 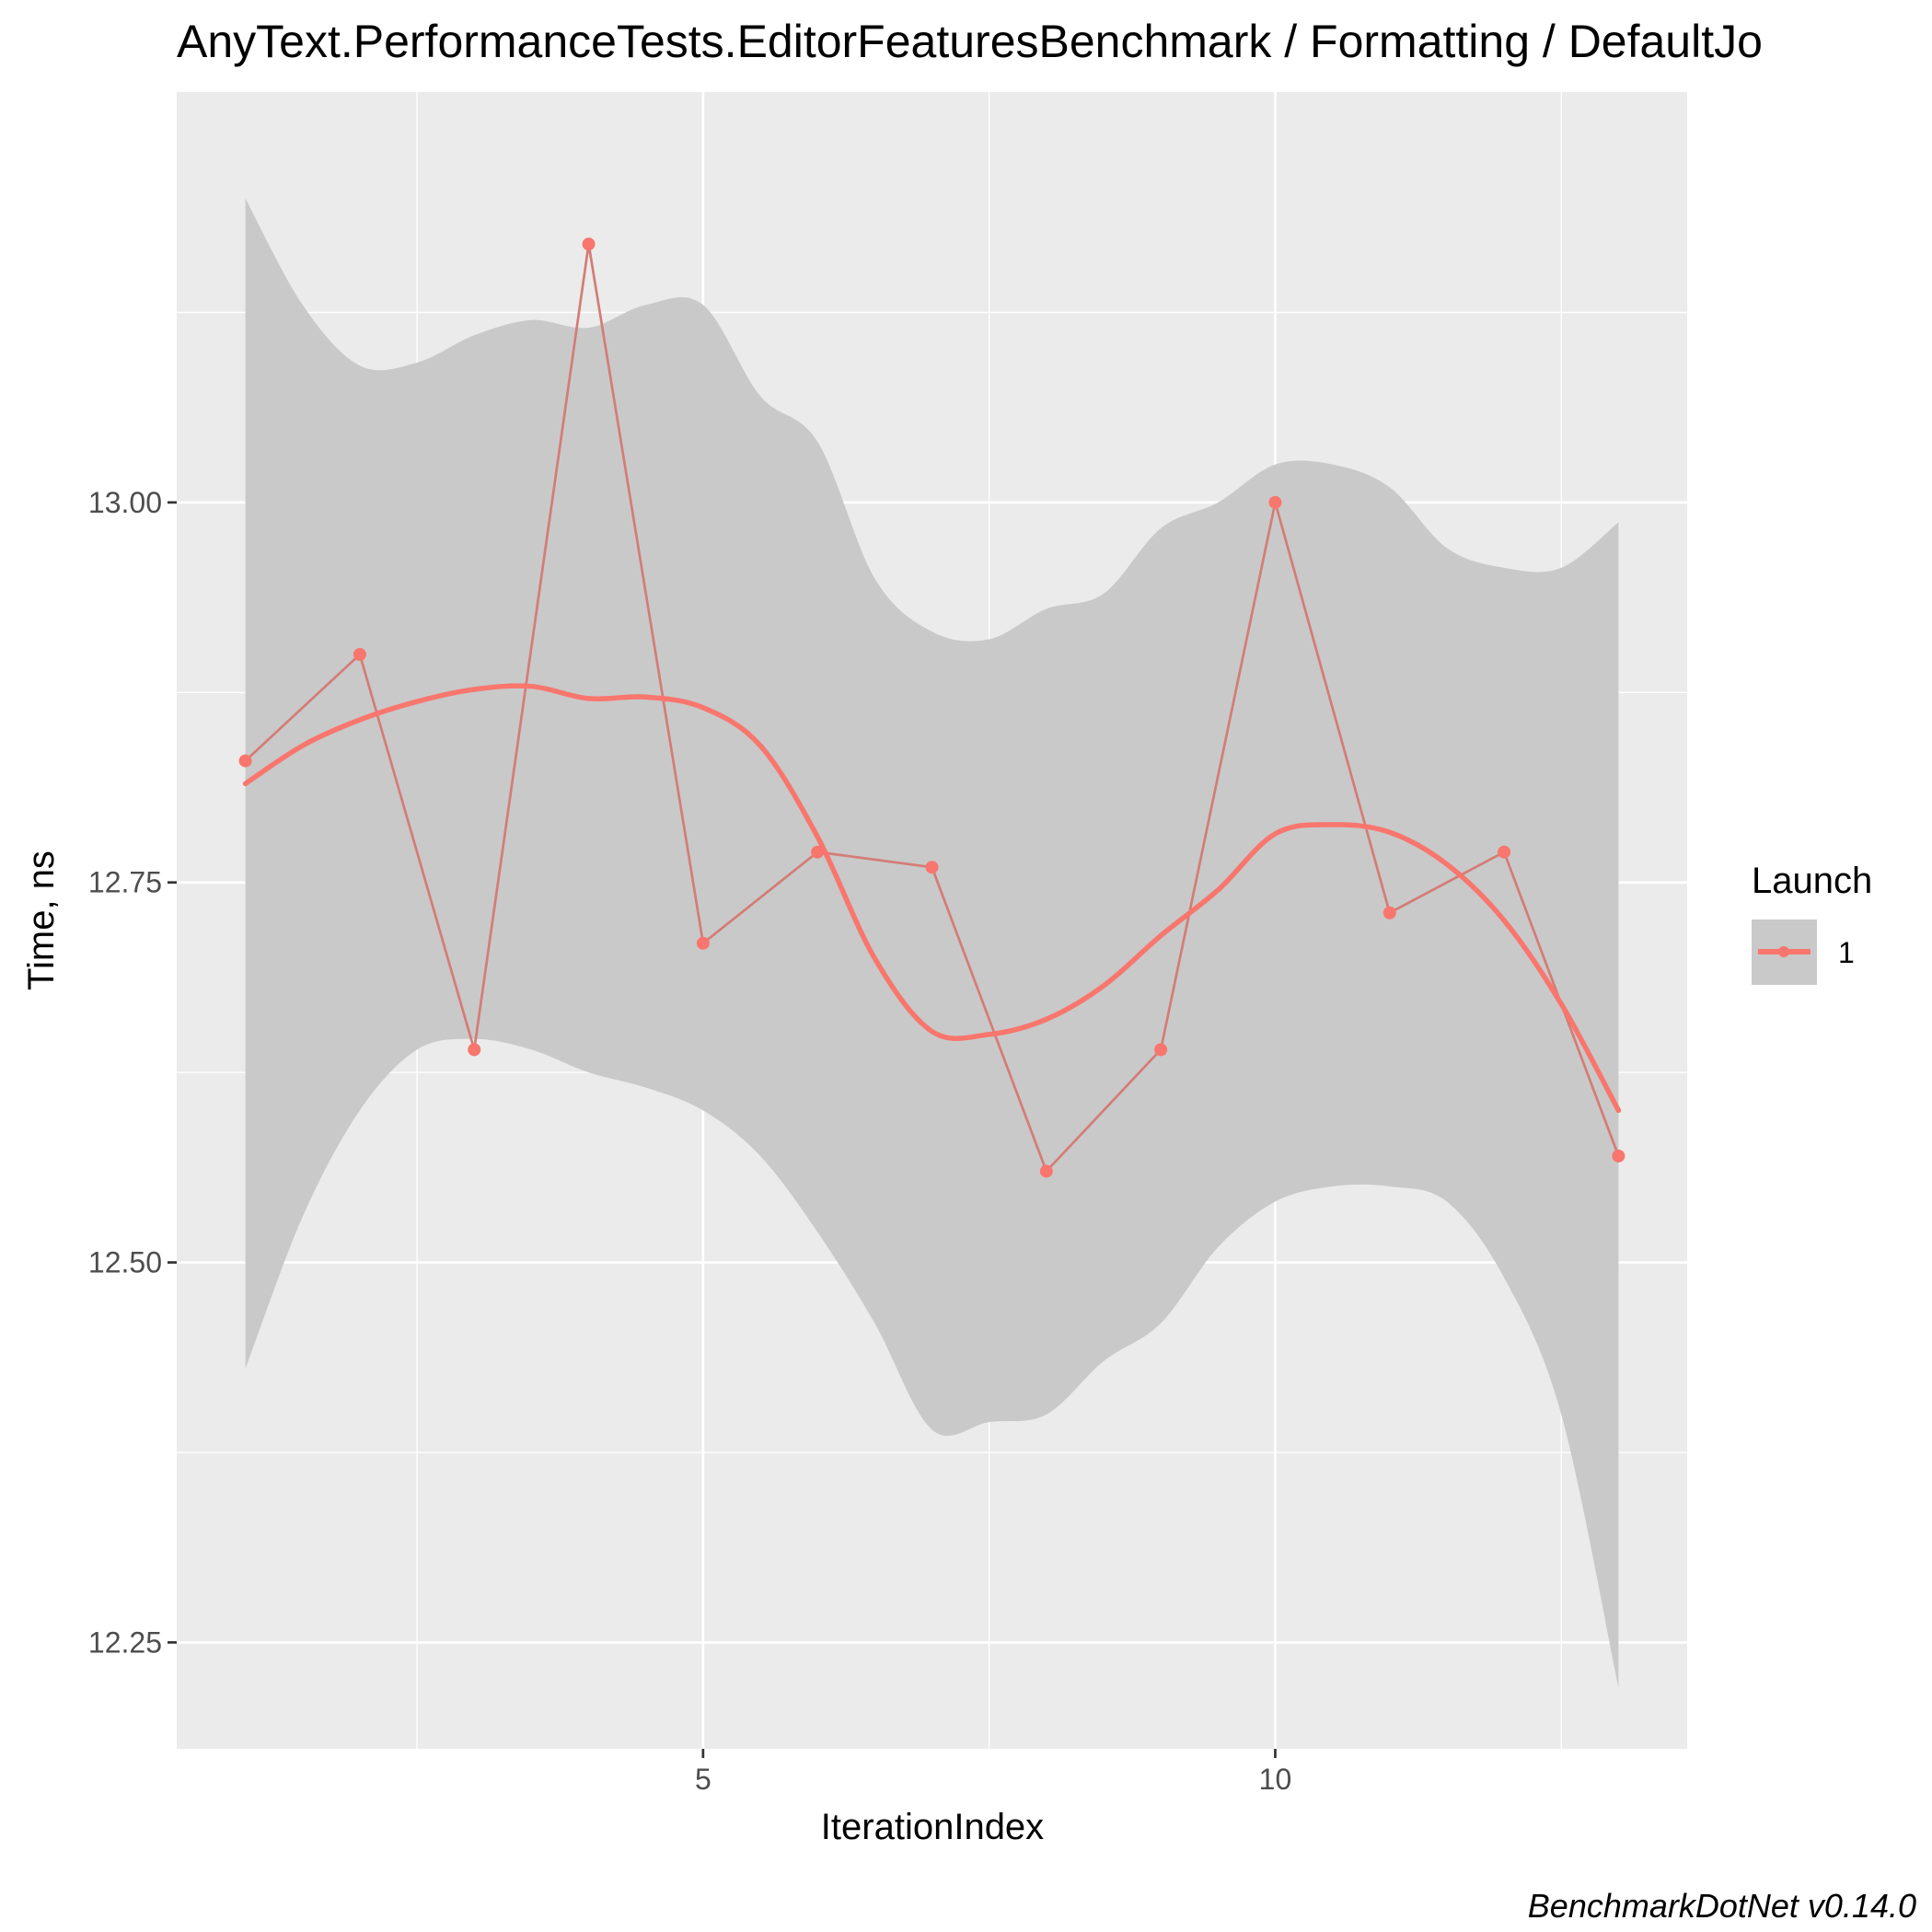 I want to click on y-axis-title: Time, ns, so click(x=42, y=920).